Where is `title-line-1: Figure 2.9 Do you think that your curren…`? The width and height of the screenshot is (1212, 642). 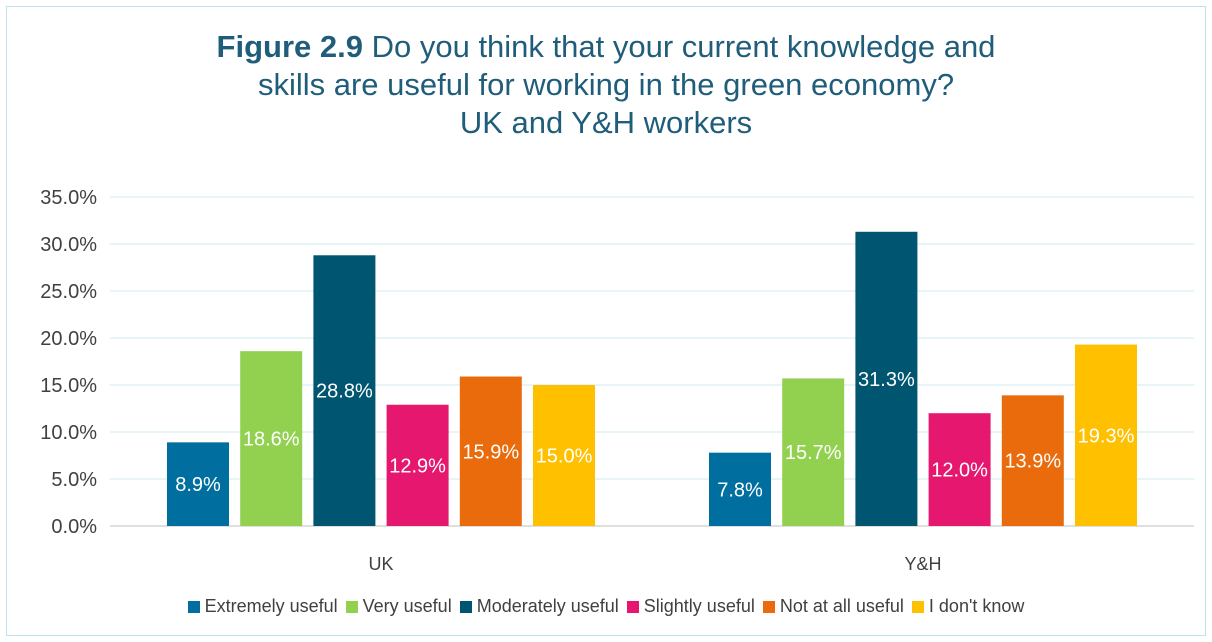 title-line-1: Figure 2.9 Do you think that your curren… is located at coordinates (606, 47).